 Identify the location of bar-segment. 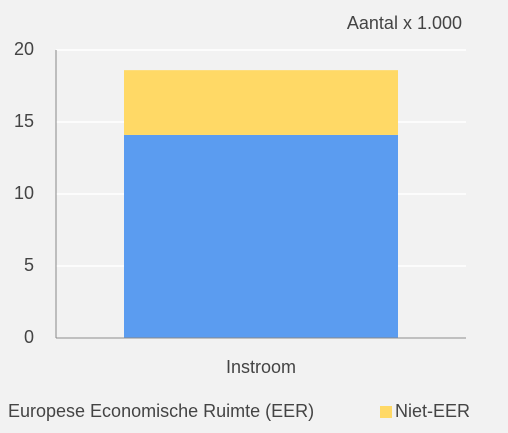
(261, 102).